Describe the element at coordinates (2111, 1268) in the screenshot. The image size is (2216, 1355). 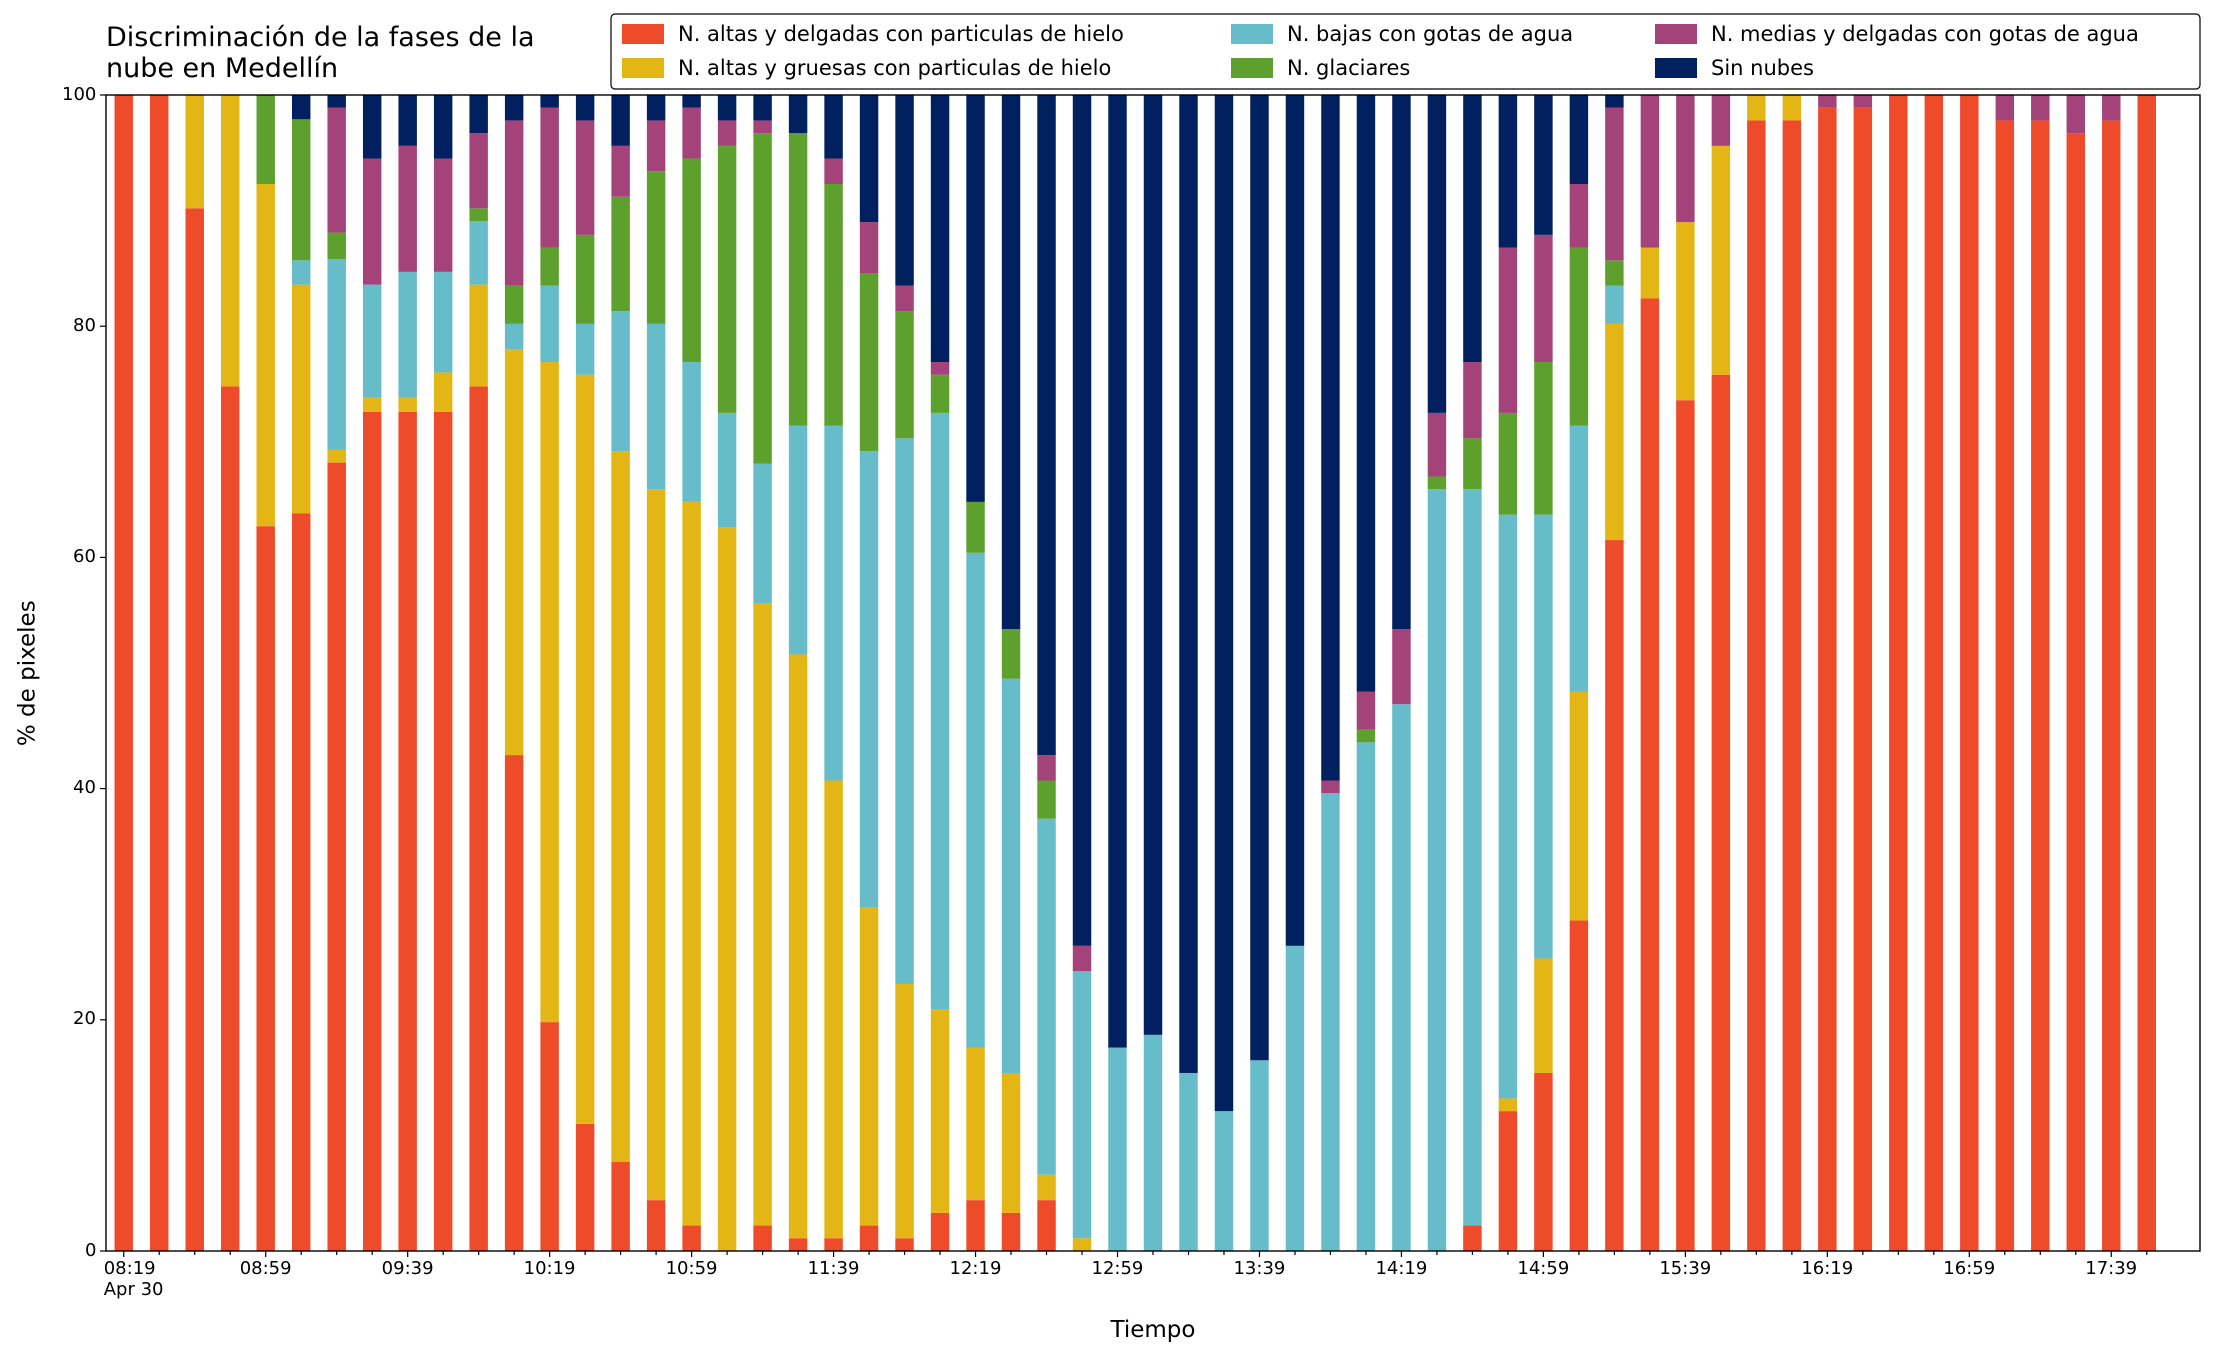
I see `x-tick-label: 17:39` at that location.